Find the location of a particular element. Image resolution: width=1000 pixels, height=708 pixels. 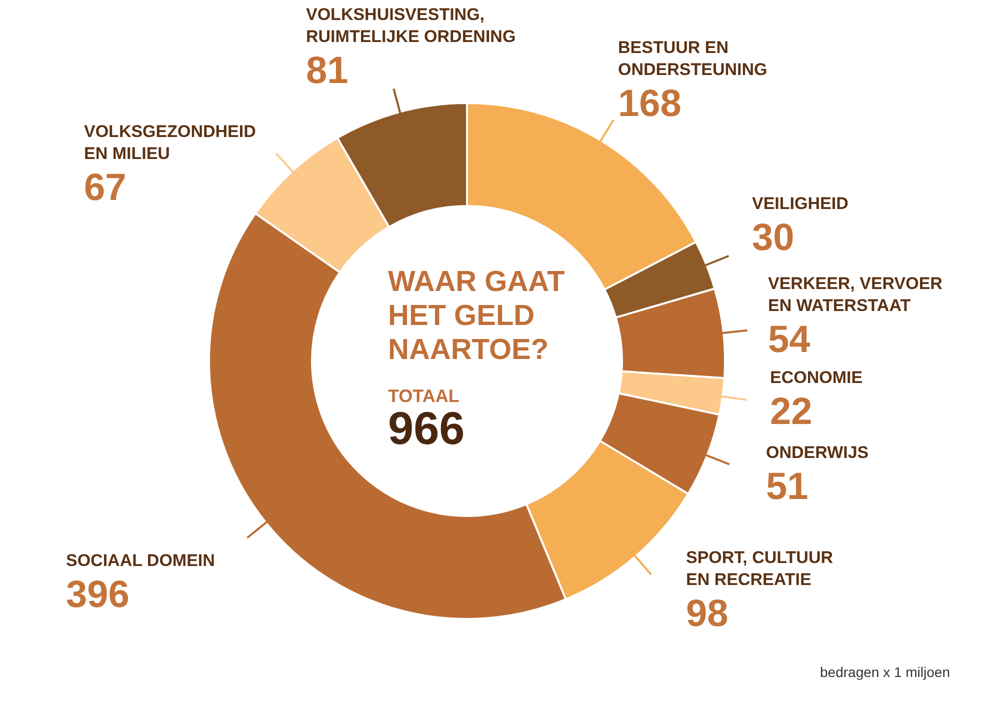

slice-label: SOCIAAL DOMEIN is located at coordinates (140, 560).